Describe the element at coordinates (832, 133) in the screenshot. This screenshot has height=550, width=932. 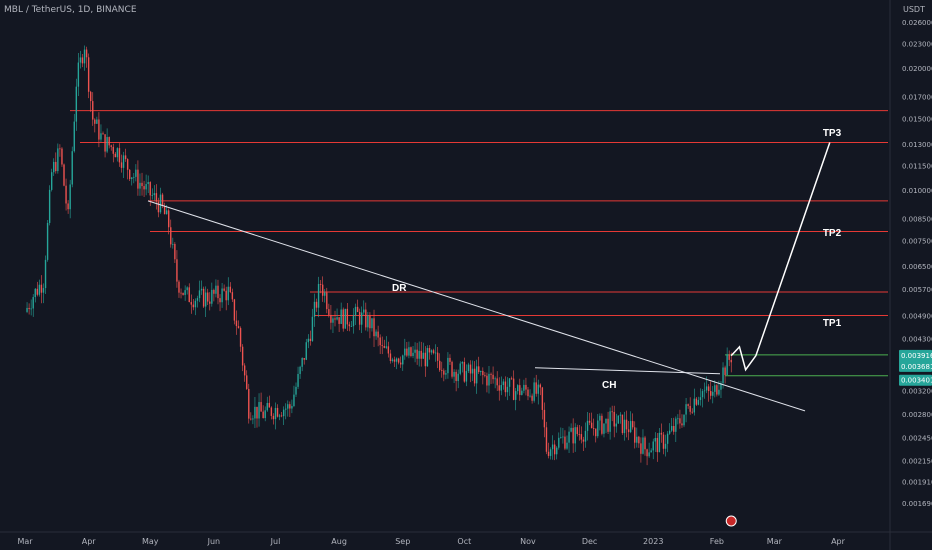
I see `target-label: TP3` at that location.